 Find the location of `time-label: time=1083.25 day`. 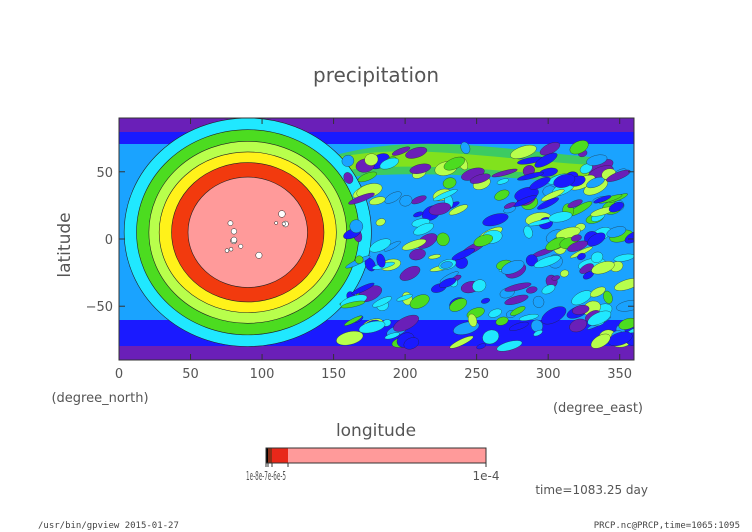

time-label: time=1083.25 day is located at coordinates (591, 490).